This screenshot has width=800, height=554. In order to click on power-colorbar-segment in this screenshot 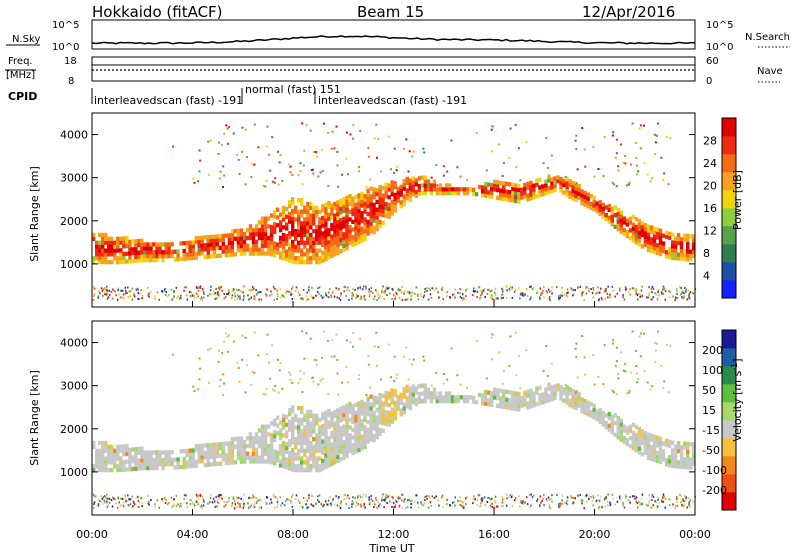, I will do `click(729, 127)`.